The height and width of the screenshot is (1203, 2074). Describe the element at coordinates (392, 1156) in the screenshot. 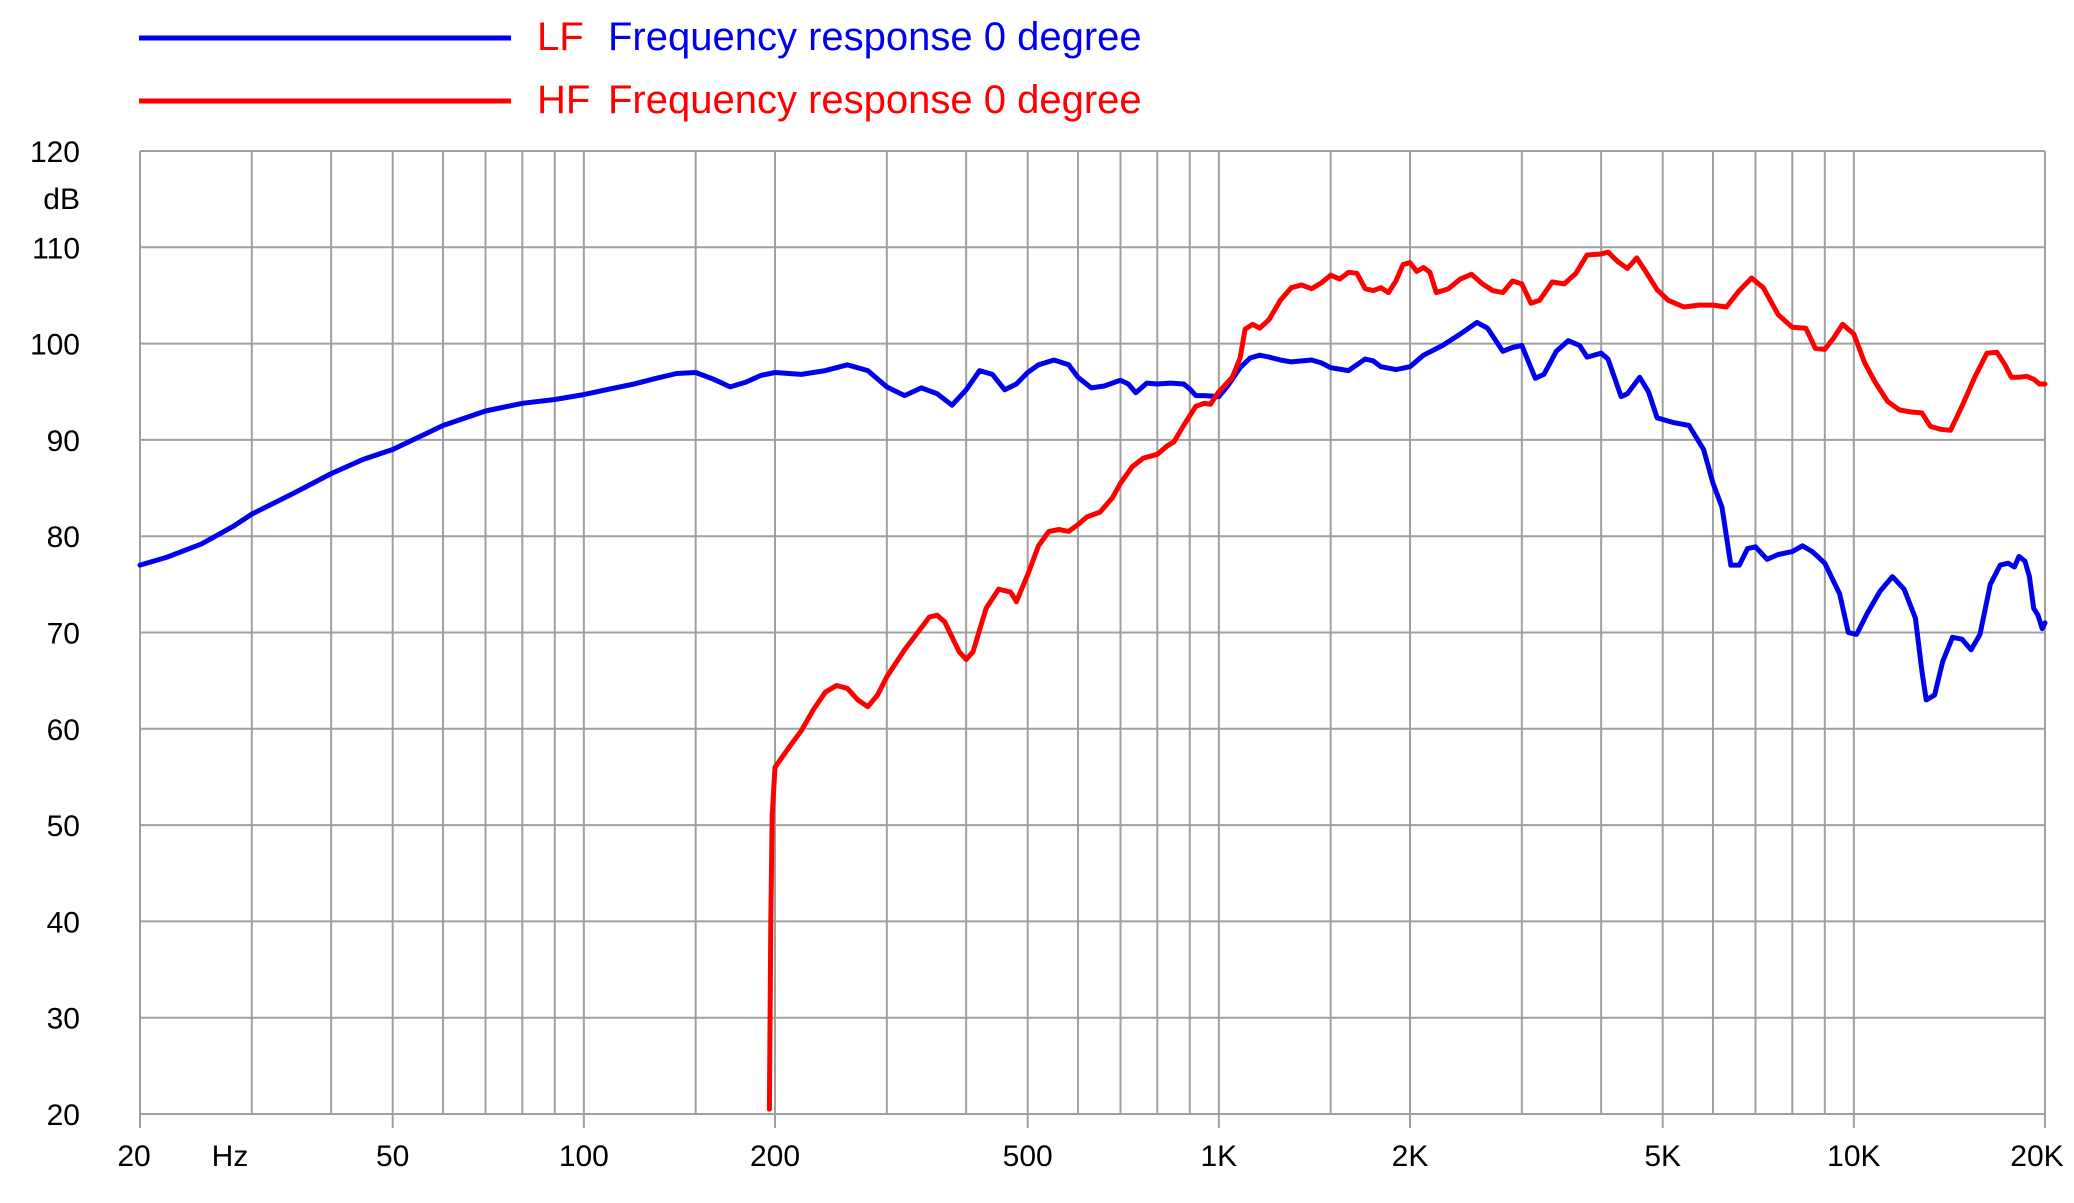

I see `x-tick-label-50: 50` at that location.